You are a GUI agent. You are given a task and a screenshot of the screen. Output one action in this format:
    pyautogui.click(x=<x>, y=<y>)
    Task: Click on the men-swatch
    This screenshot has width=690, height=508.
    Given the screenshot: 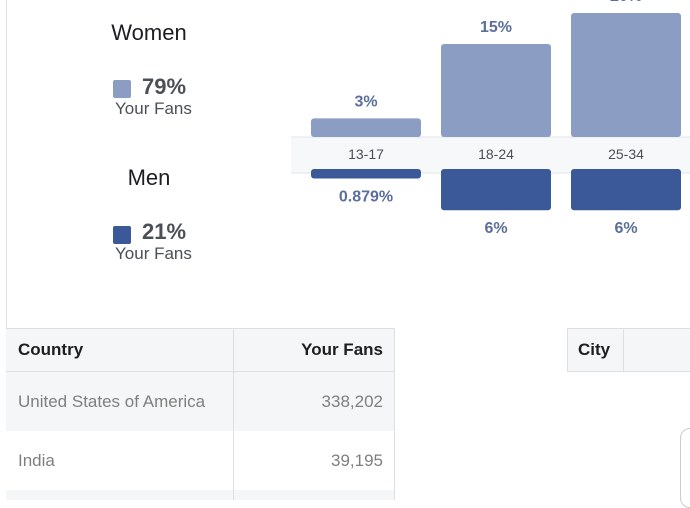 What is the action you would take?
    pyautogui.click(x=122, y=235)
    